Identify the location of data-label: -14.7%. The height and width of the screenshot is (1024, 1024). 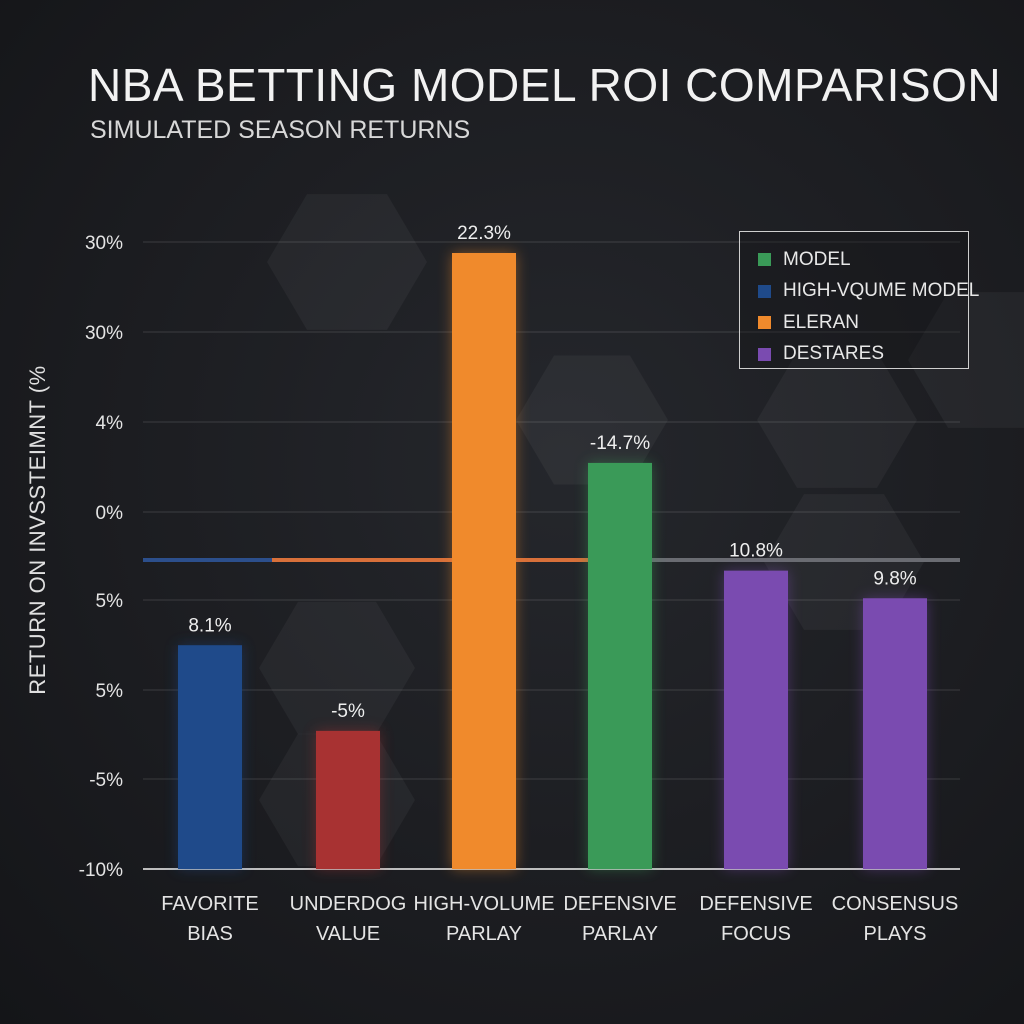
(620, 443).